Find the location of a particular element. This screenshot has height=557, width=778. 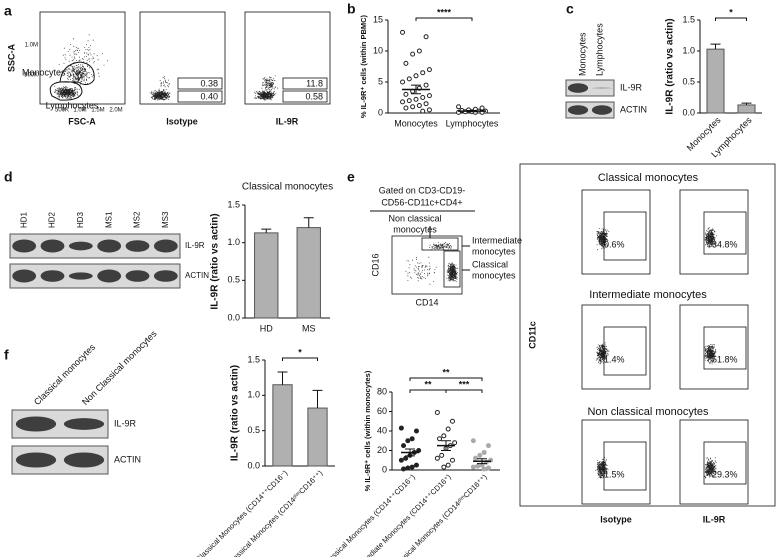

label: CD16 is located at coordinates (375, 264).